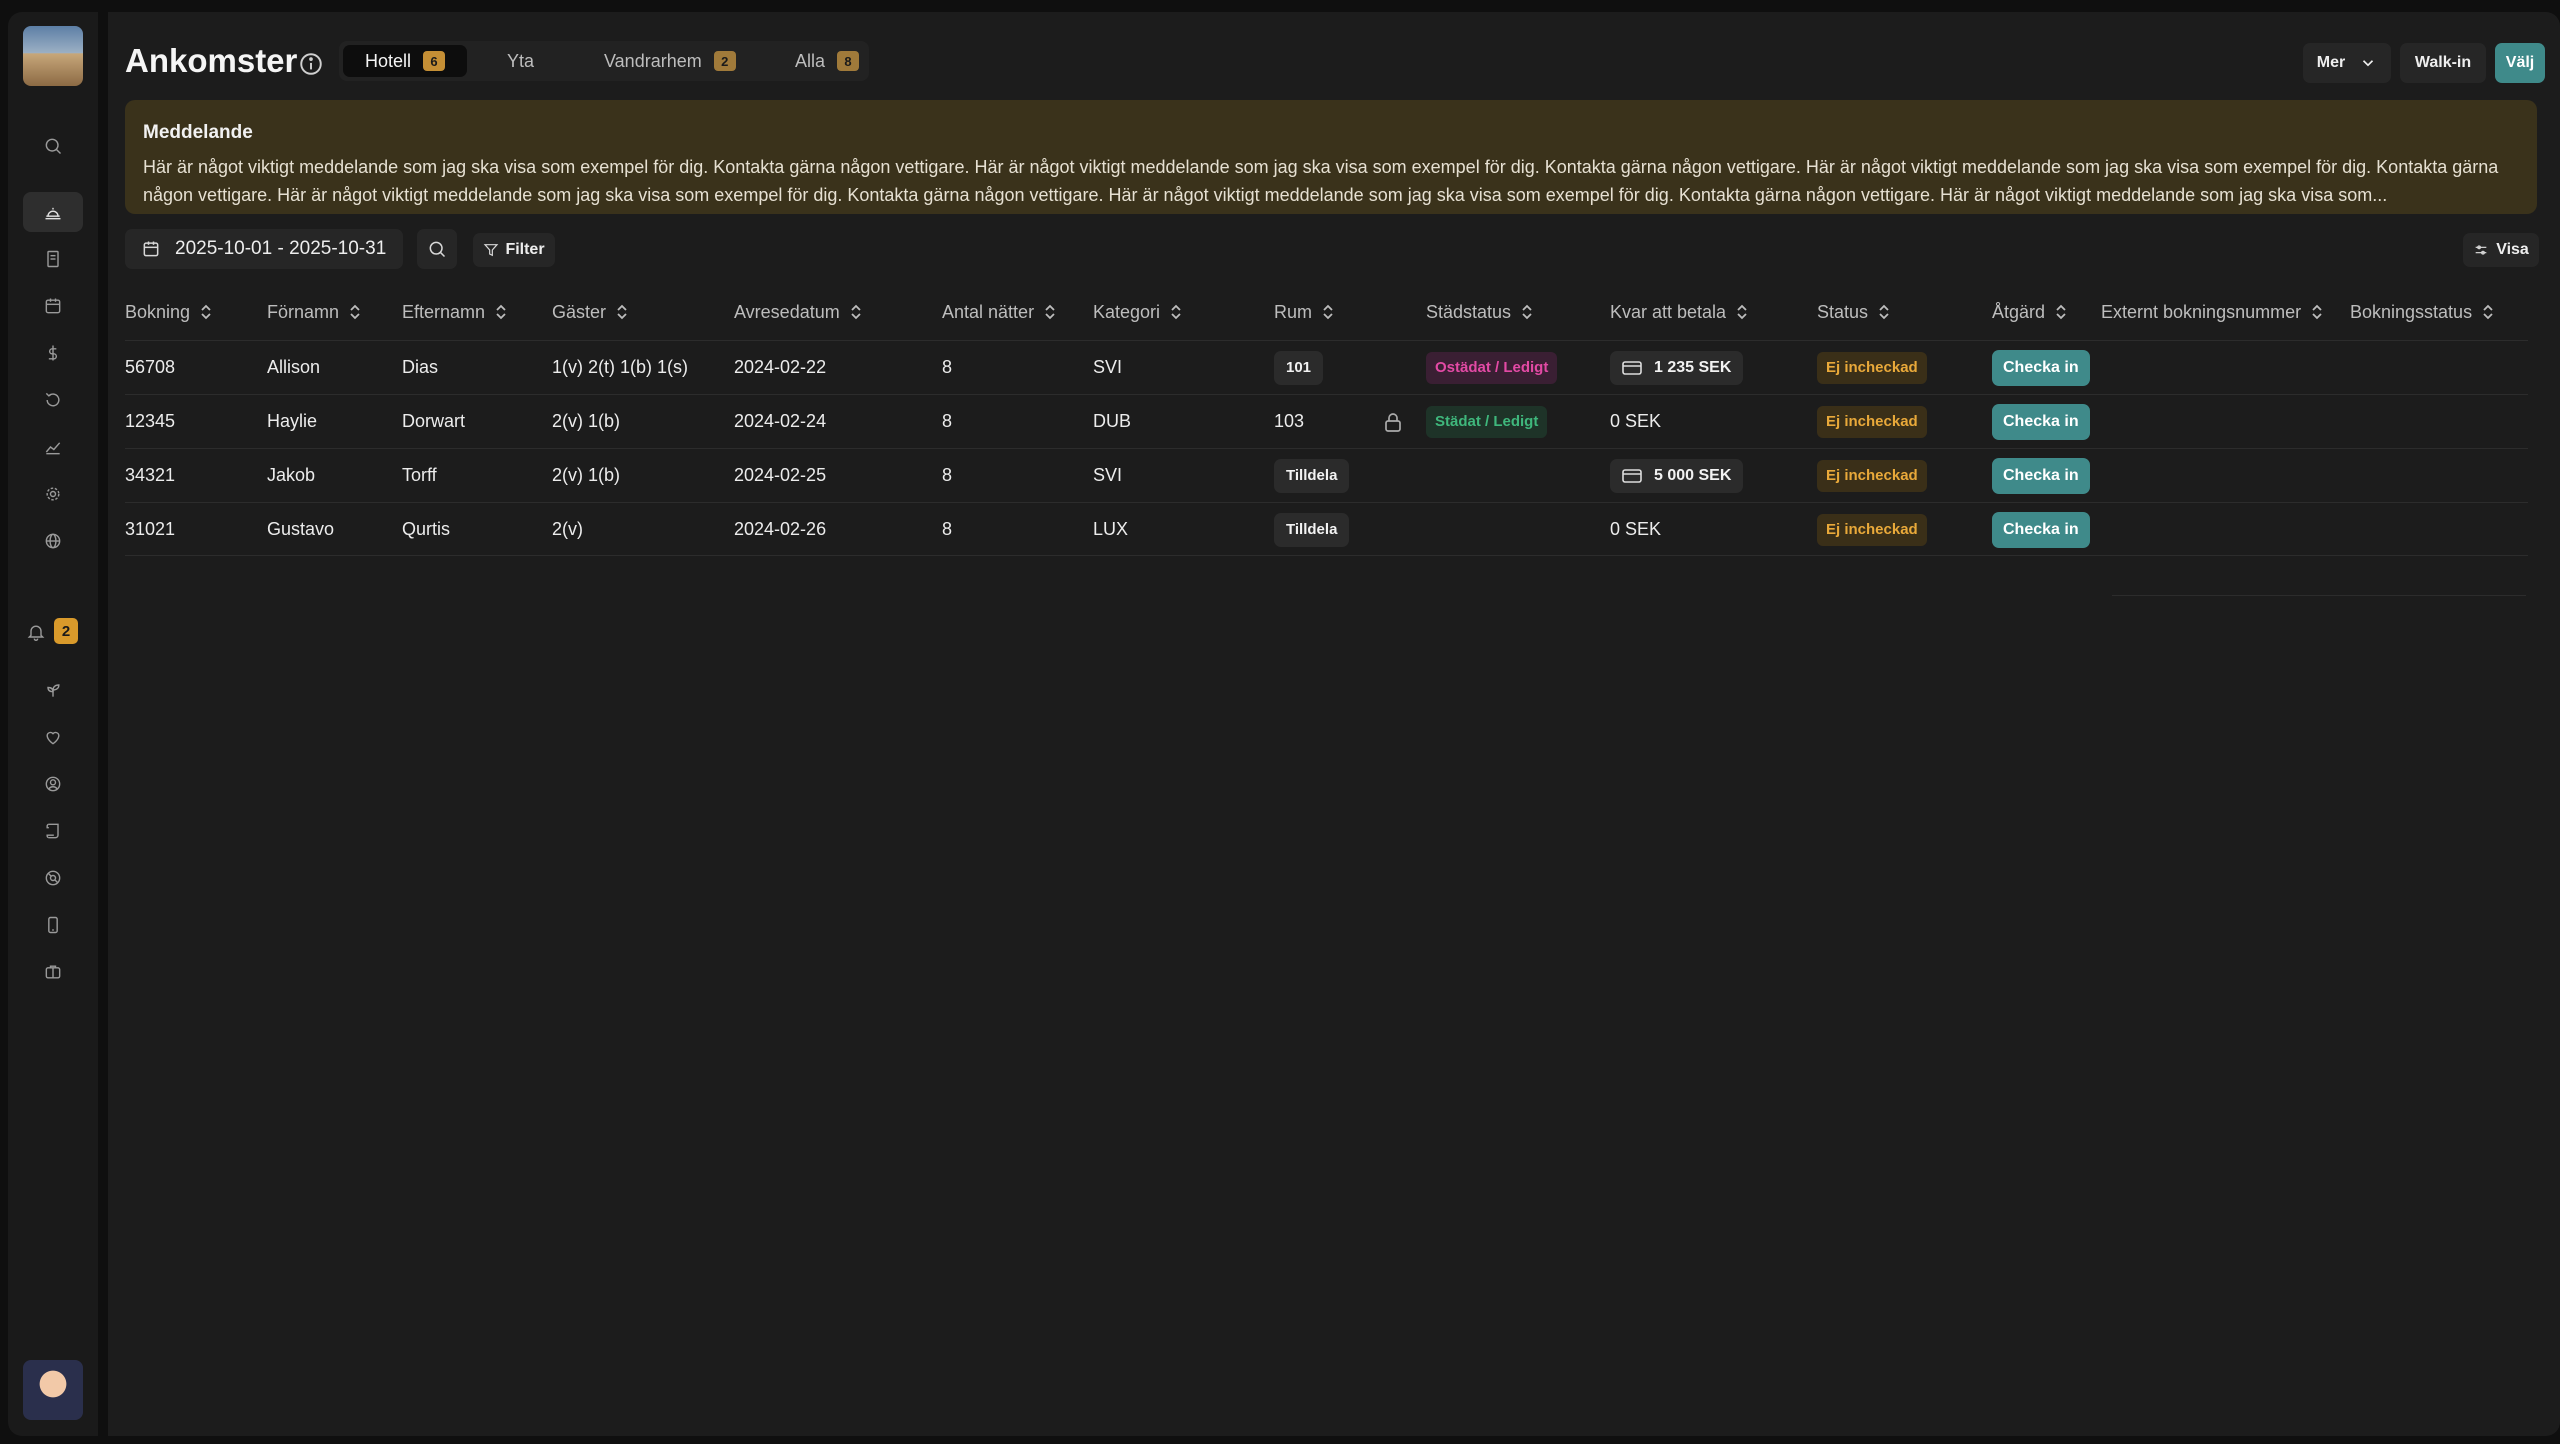 The height and width of the screenshot is (1444, 2560). I want to click on tab-hotell: Hotell 6, so click(405, 61).